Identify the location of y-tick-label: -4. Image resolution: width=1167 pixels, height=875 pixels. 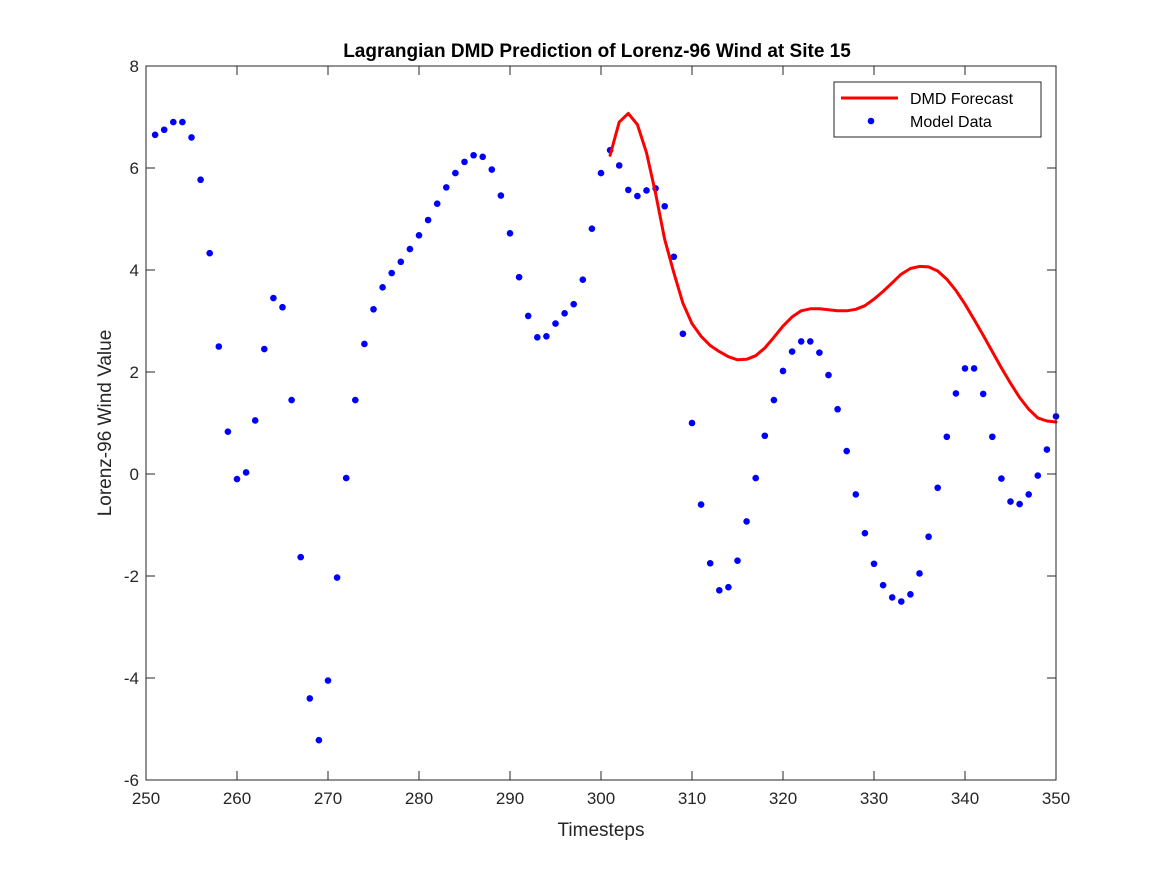
(131, 678).